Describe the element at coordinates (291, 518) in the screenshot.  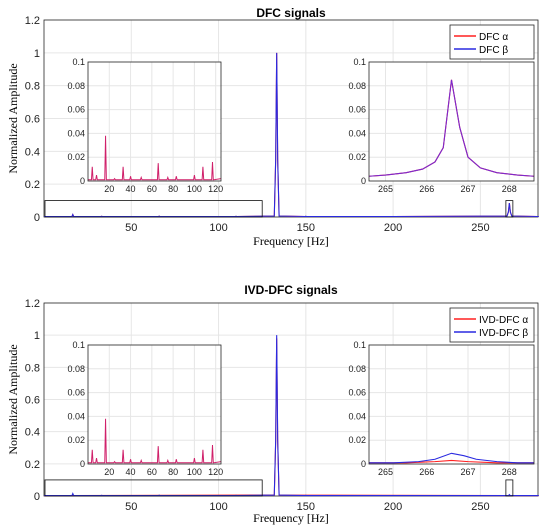
I see `x-axis-label: Frequency [Hz]` at that location.